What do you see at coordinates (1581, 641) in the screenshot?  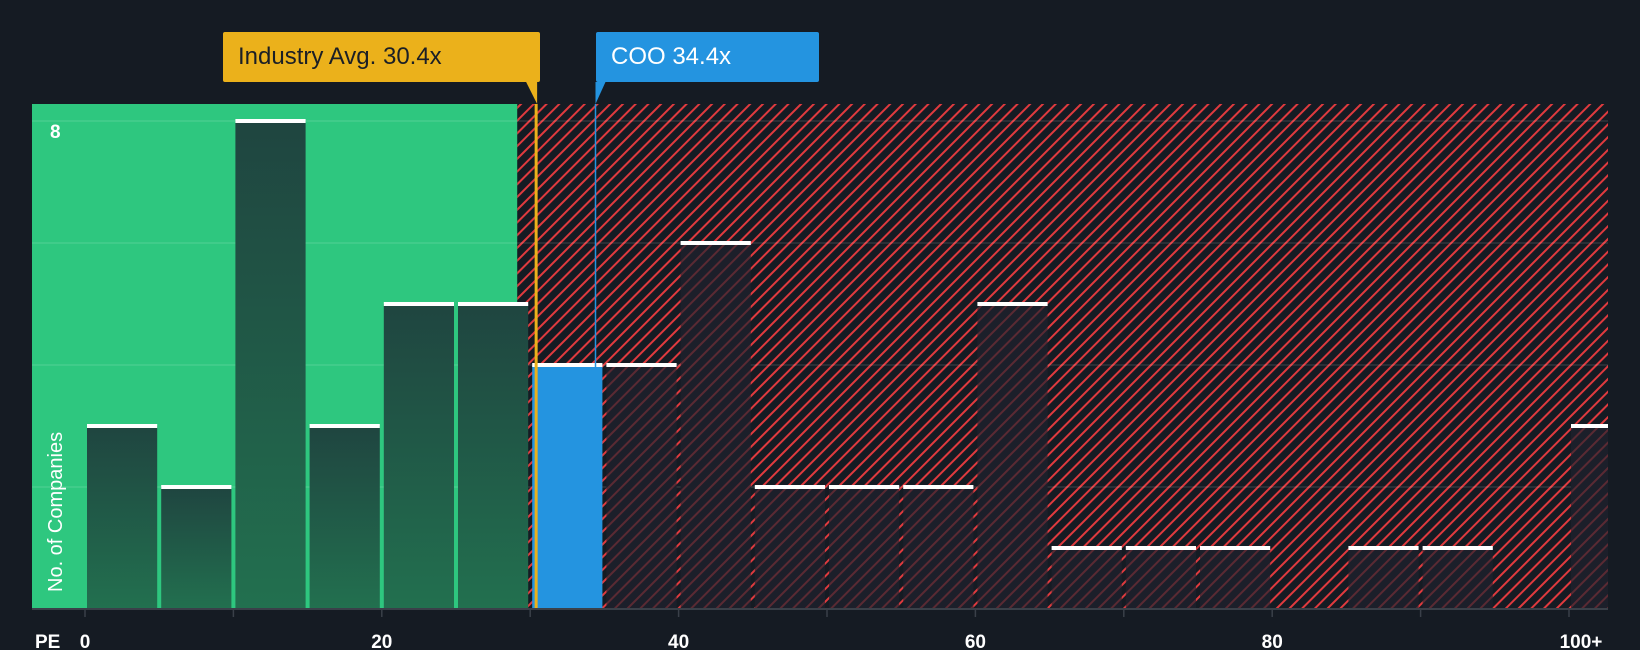 I see `x-tick-label: 100+` at bounding box center [1581, 641].